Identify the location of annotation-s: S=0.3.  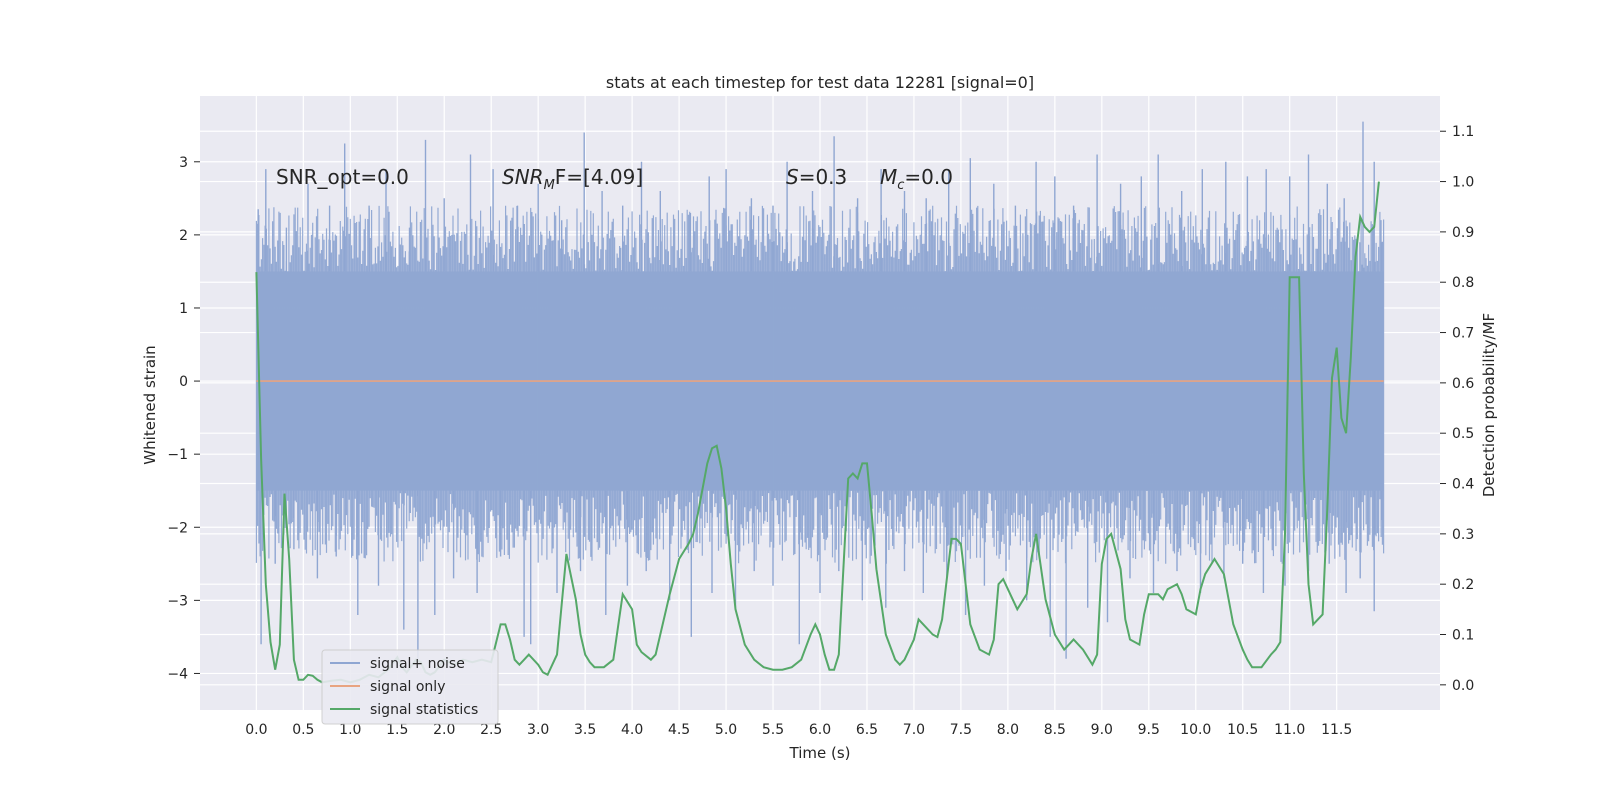
(816, 177).